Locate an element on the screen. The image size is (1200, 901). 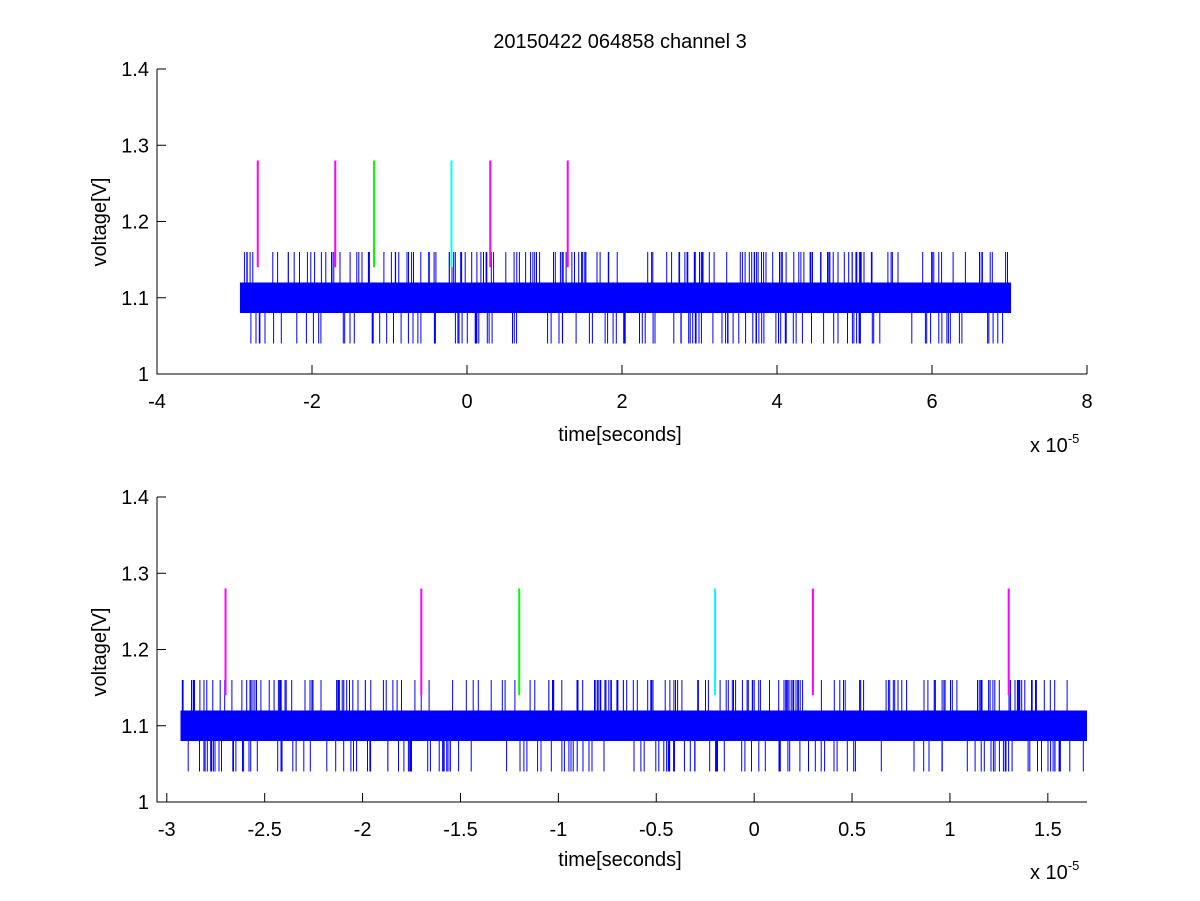
chart-title: 20150422 064858 channel 3 is located at coordinates (620, 42).